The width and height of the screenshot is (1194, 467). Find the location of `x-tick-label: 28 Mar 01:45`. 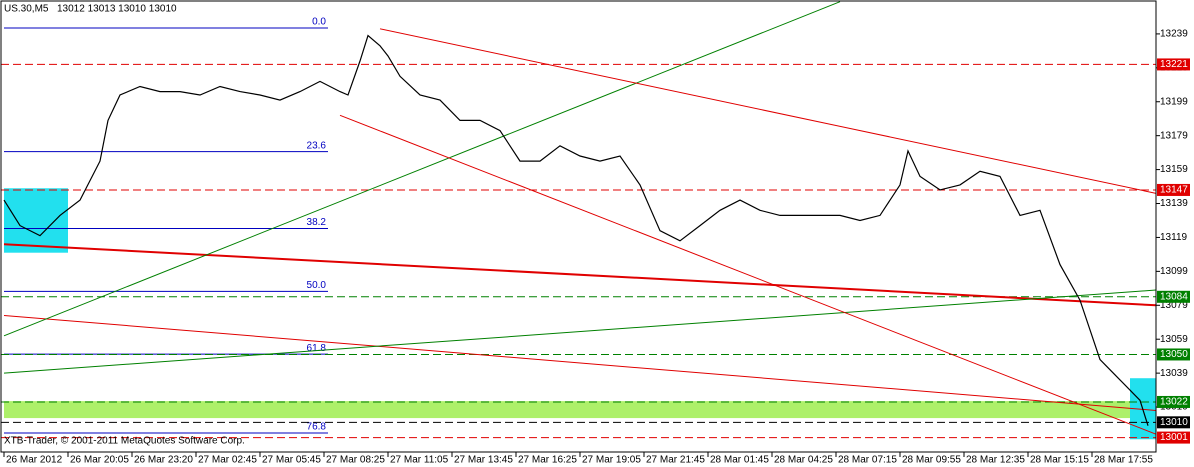

x-tick-label: 28 Mar 01:45 is located at coordinates (739, 460).